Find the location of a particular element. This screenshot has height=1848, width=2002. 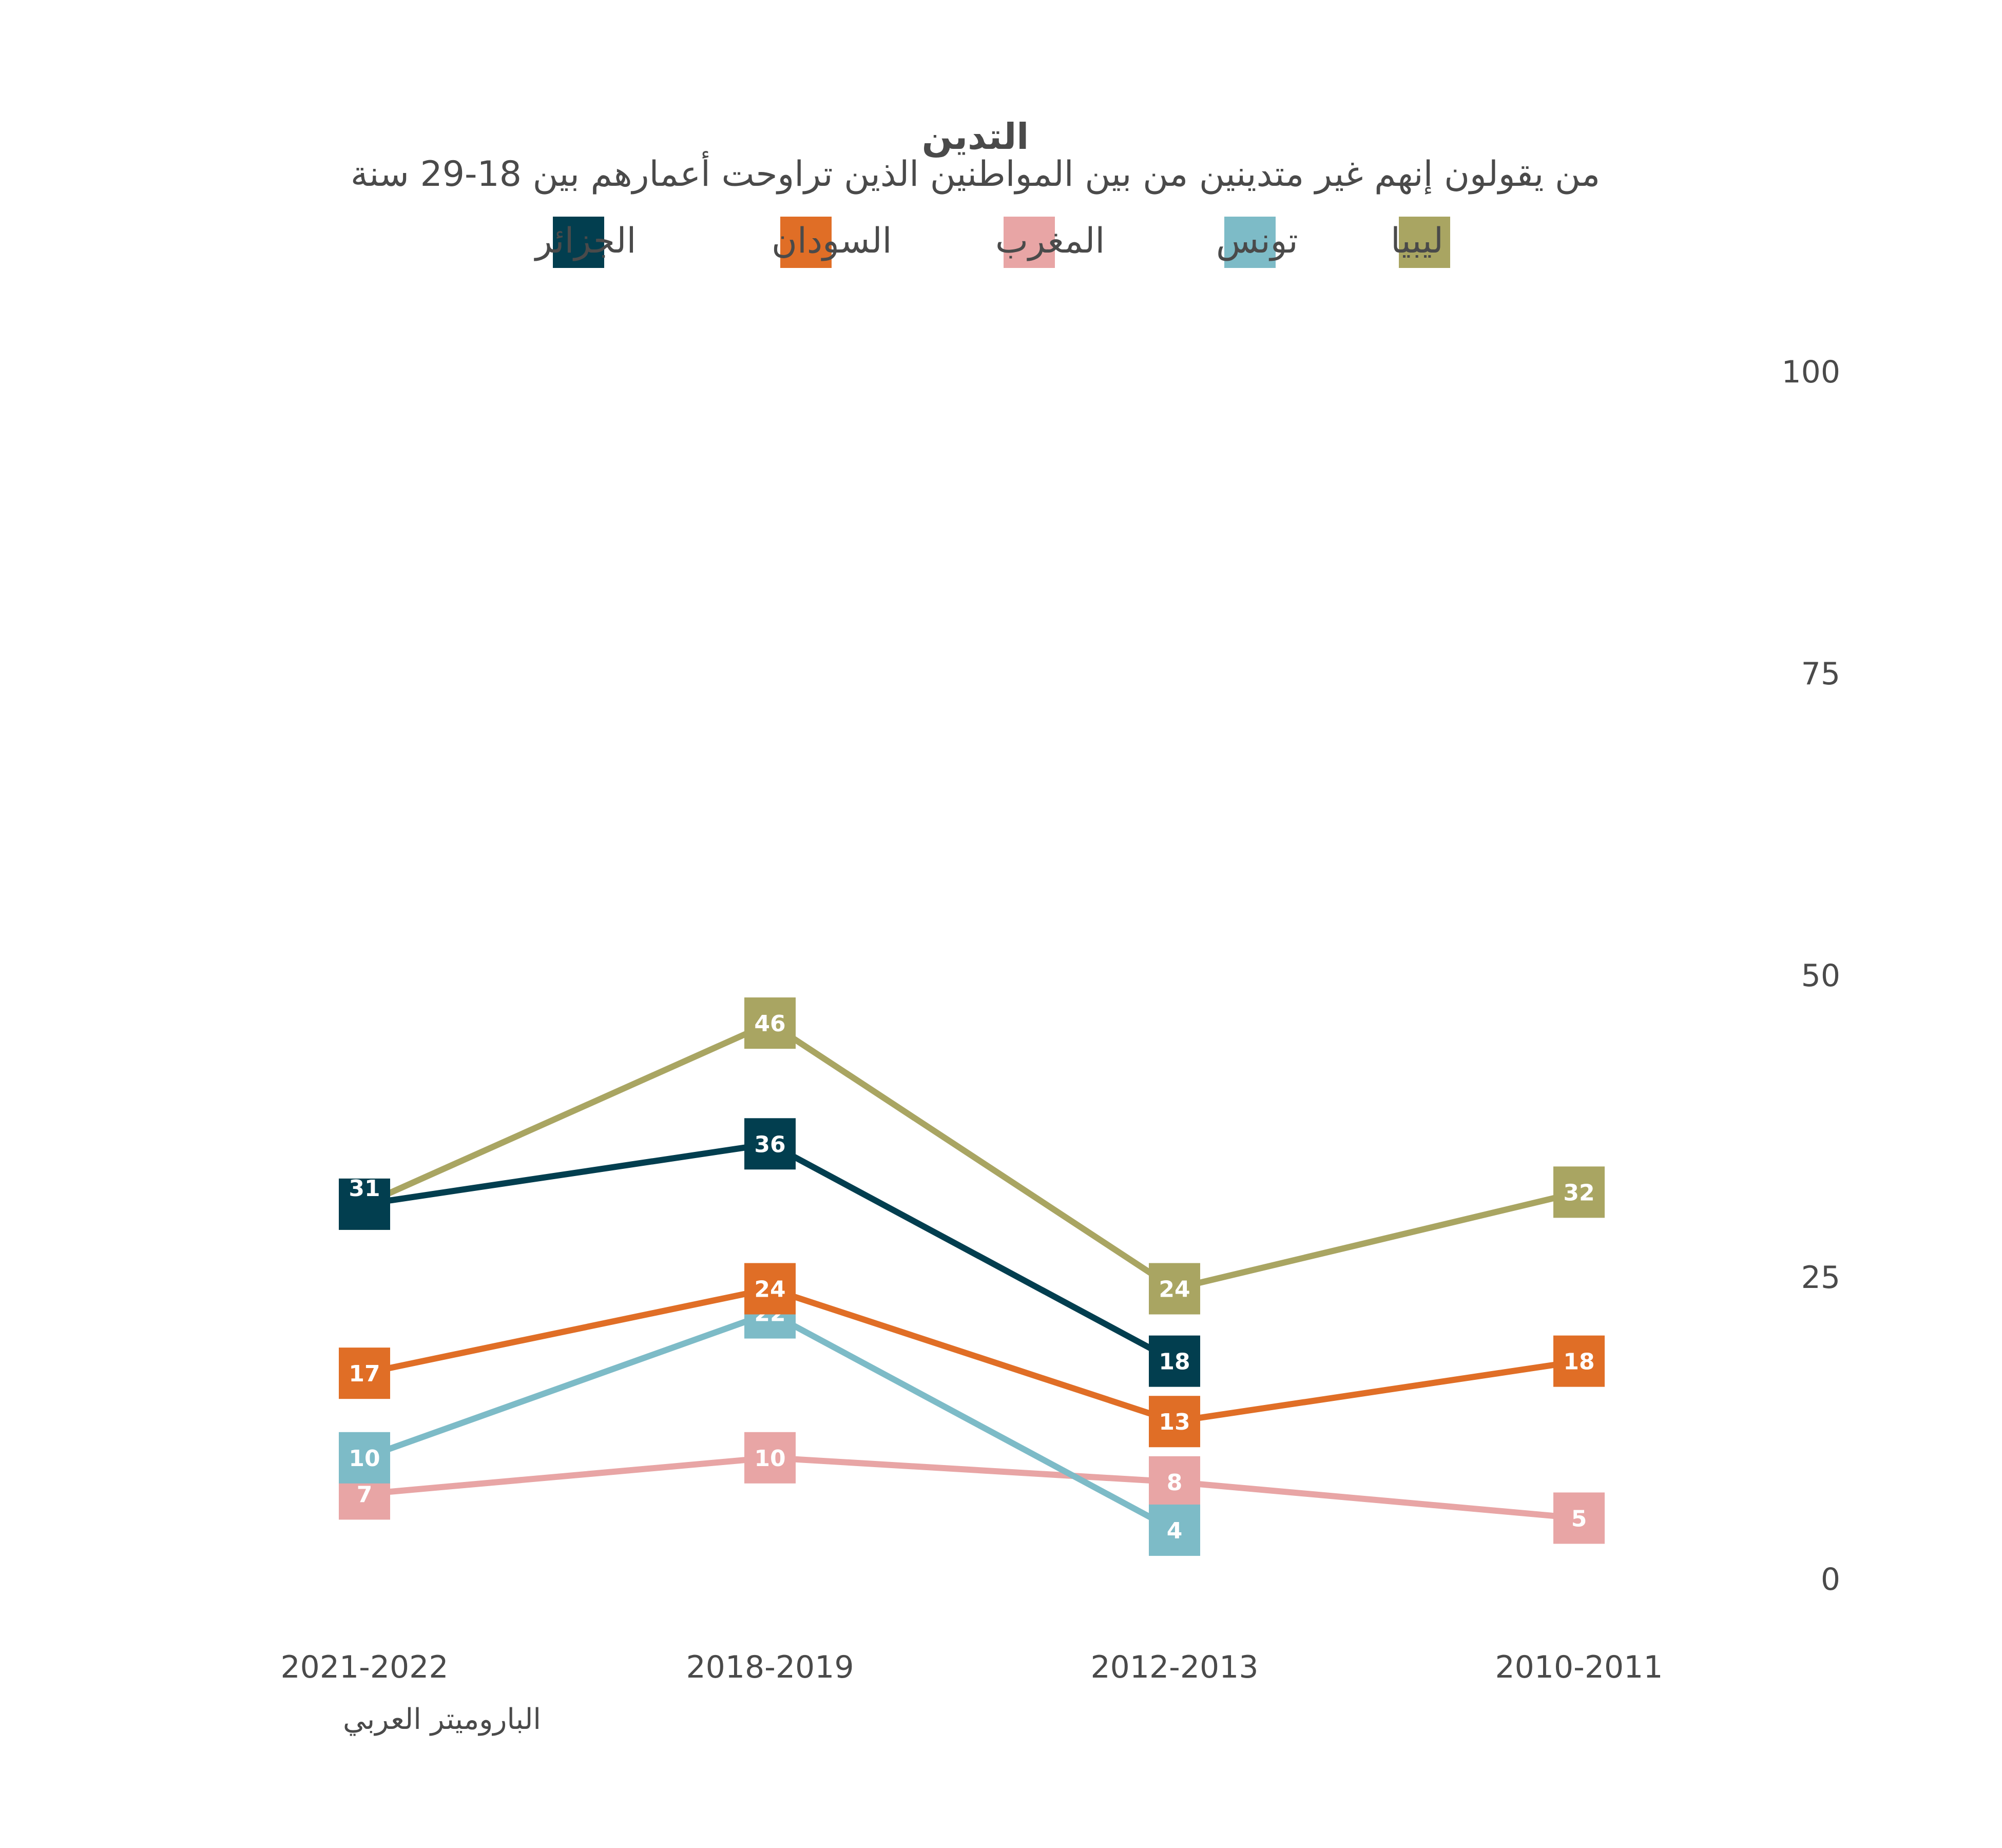

data-label: 31 is located at coordinates (364, 1189).